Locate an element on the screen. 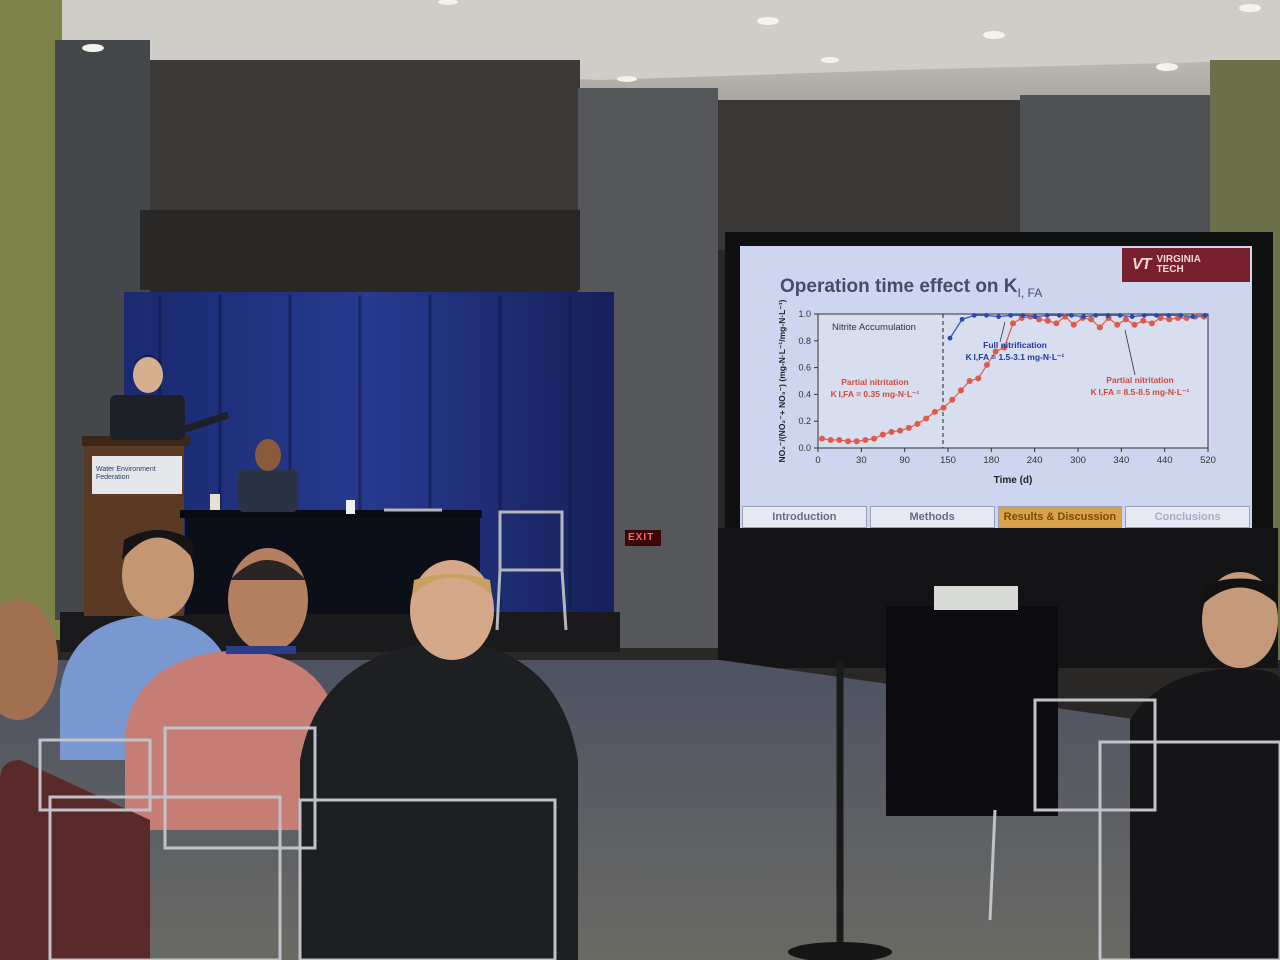 The image size is (1280, 960). y-axis-label: NO₂⁻/(NO₂⁻+ NO₃⁻) (mg-N·L⁻¹/mg-N·L⁻¹) is located at coordinates (782, 380).